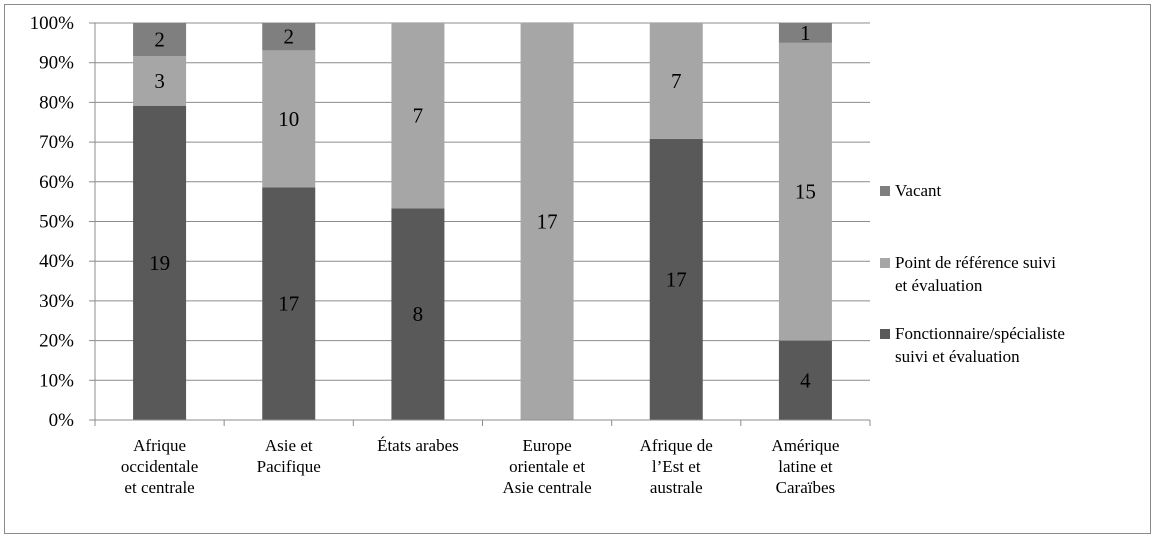 The width and height of the screenshot is (1154, 537). What do you see at coordinates (418, 445) in the screenshot?
I see `x-tick-label: États arabes` at bounding box center [418, 445].